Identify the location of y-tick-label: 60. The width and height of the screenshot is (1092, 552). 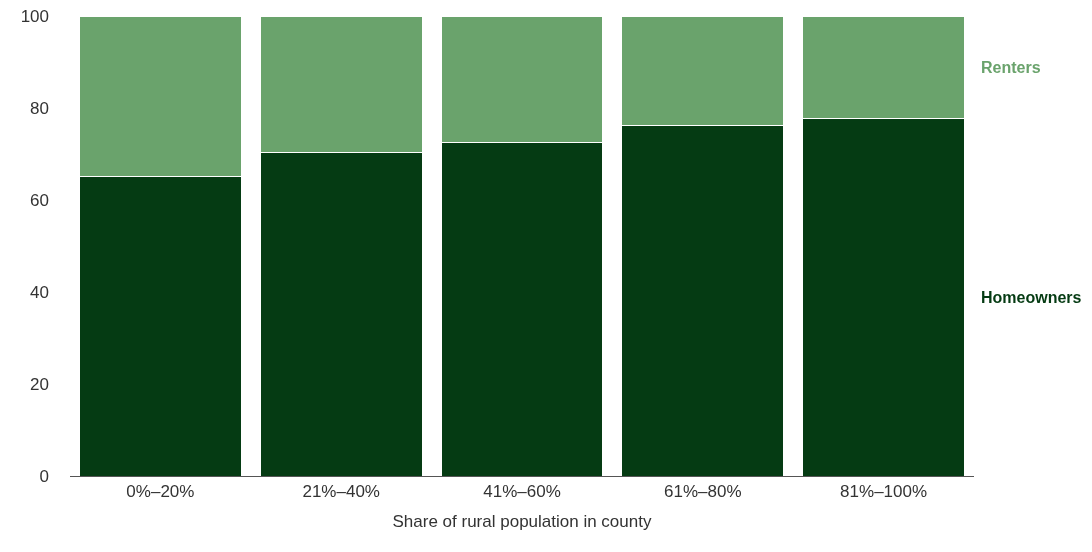
(39, 200).